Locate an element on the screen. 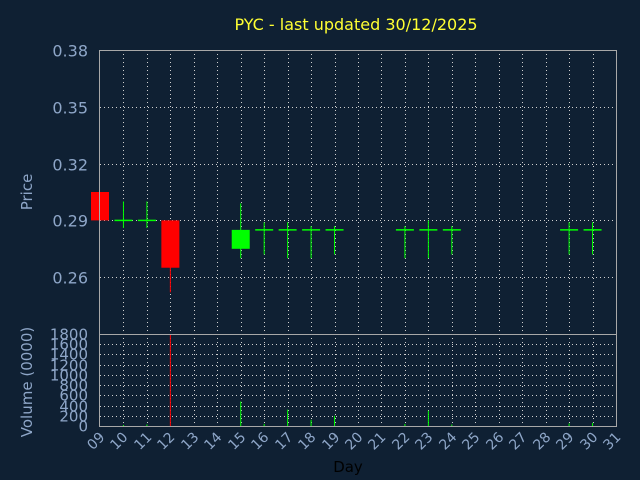  volume-axis-label: Volume (0000) is located at coordinates (27, 382).